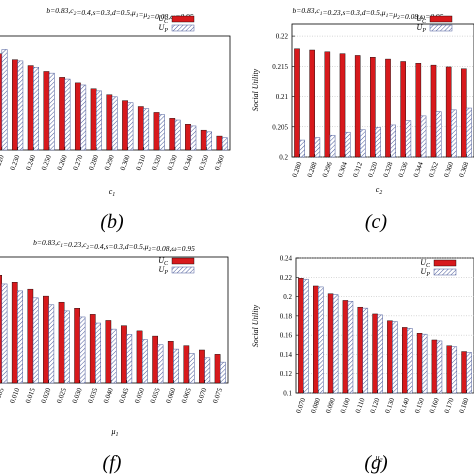 This screenshot has height=474, width=474. Describe the element at coordinates (124, 395) in the screenshot. I see `x-tick-label: 0.045` at that location.